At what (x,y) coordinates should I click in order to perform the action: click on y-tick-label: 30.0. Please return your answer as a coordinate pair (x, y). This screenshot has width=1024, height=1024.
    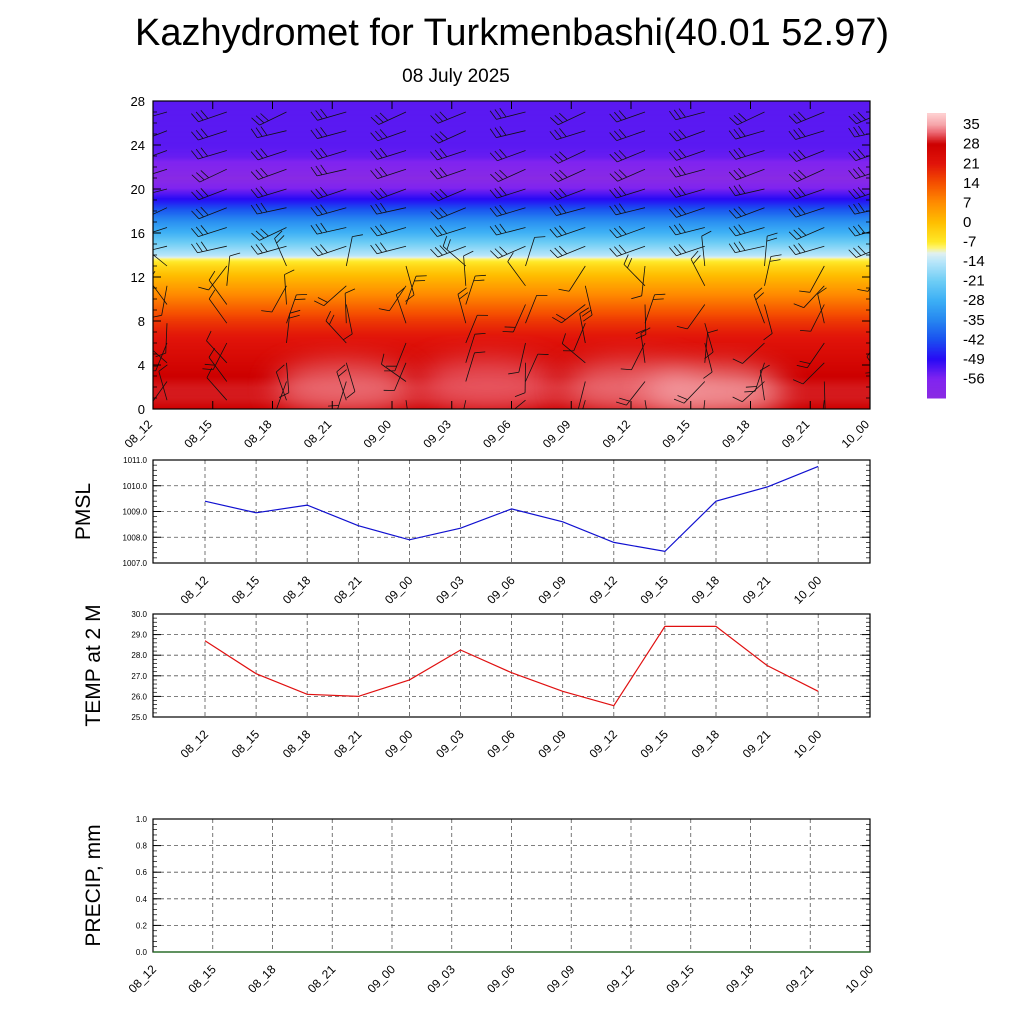
    Looking at the image, I should click on (139, 614).